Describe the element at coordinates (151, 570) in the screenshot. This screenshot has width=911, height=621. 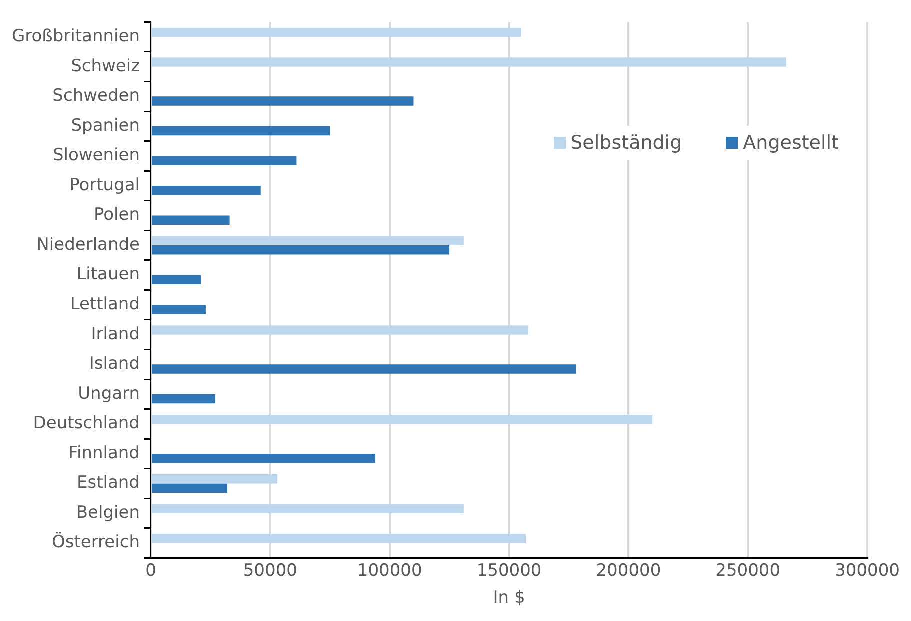
I see `x-tick-label: 0` at that location.